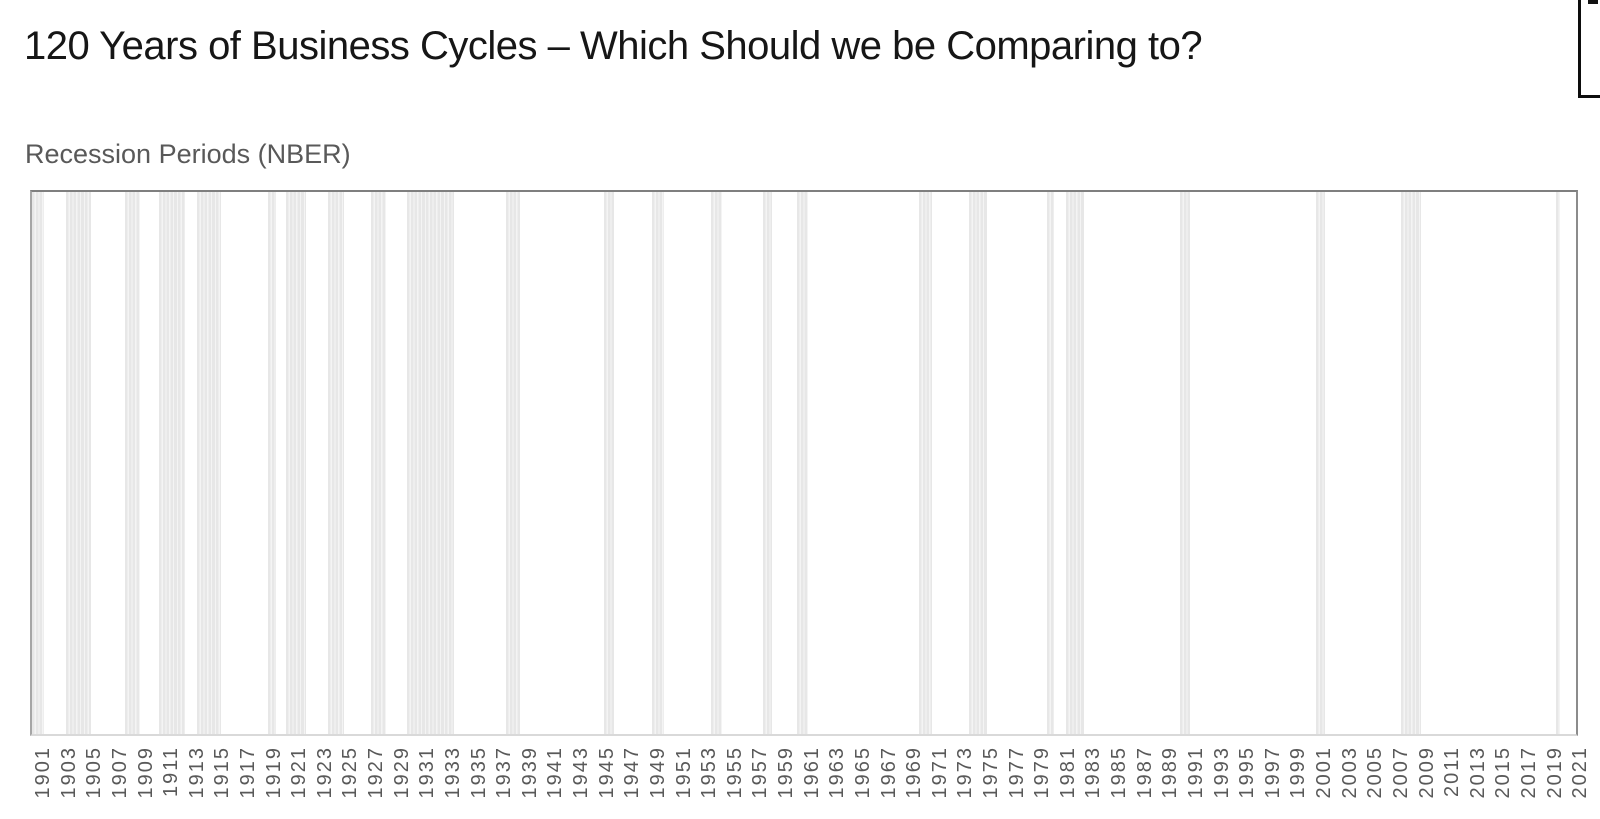 The height and width of the screenshot is (819, 1600). Describe the element at coordinates (1589, 49) in the screenshot. I see `cutoff-box` at that location.